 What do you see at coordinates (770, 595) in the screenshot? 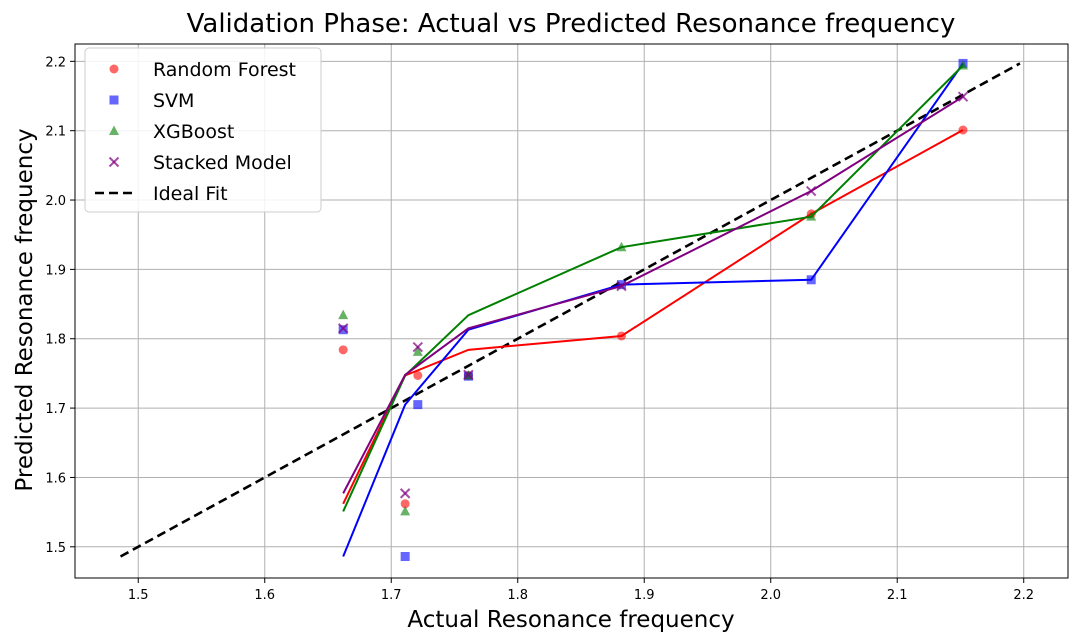
I see `x-tick-label: 2.0` at bounding box center [770, 595].